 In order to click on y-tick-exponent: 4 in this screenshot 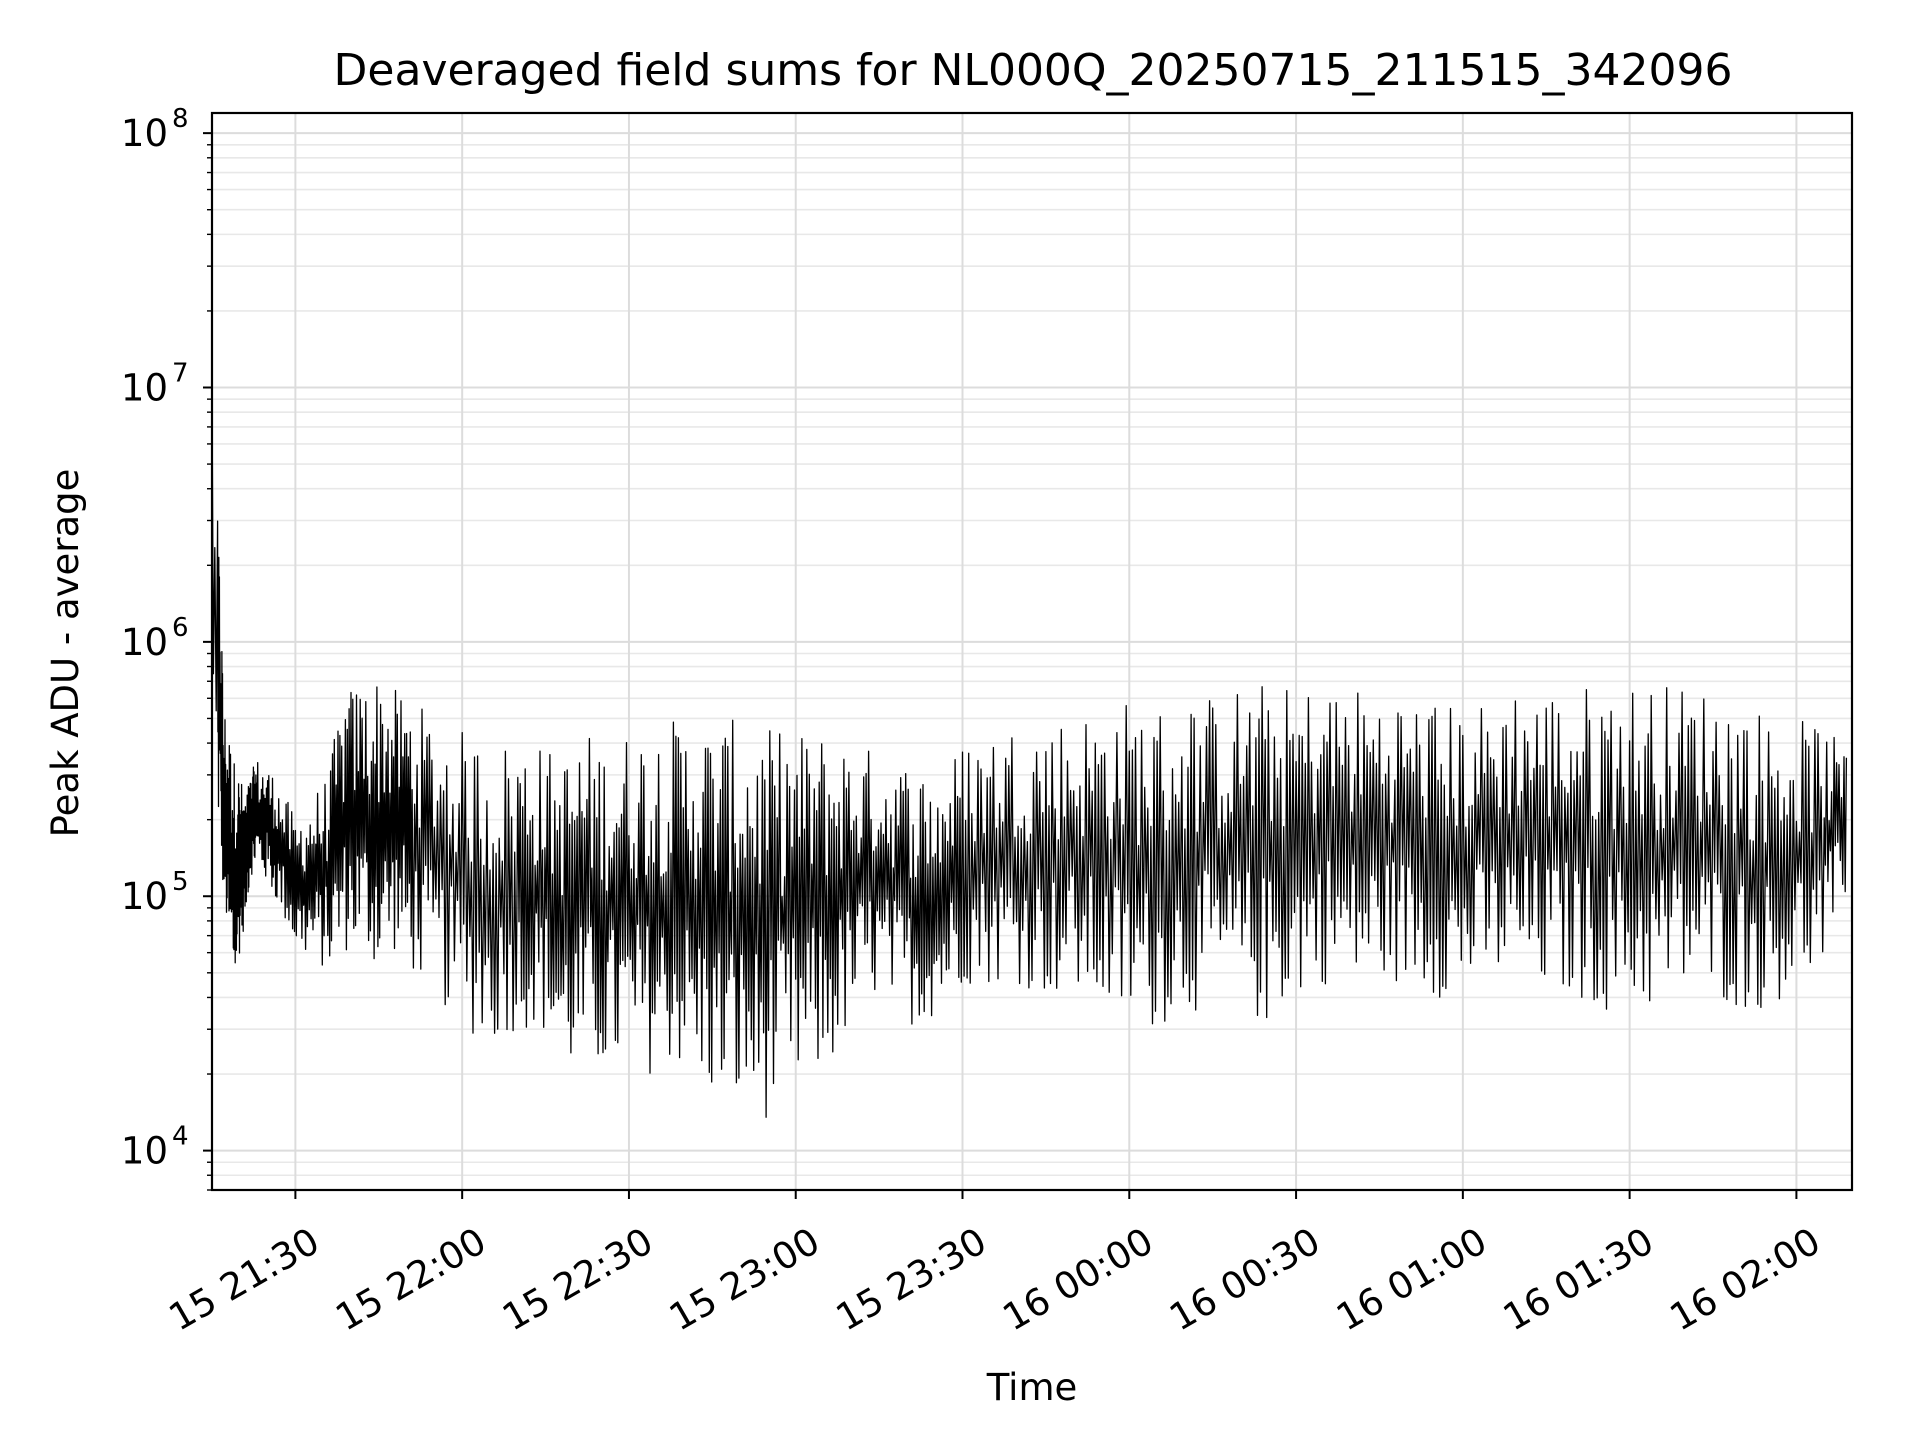, I will do `click(180, 1137)`.